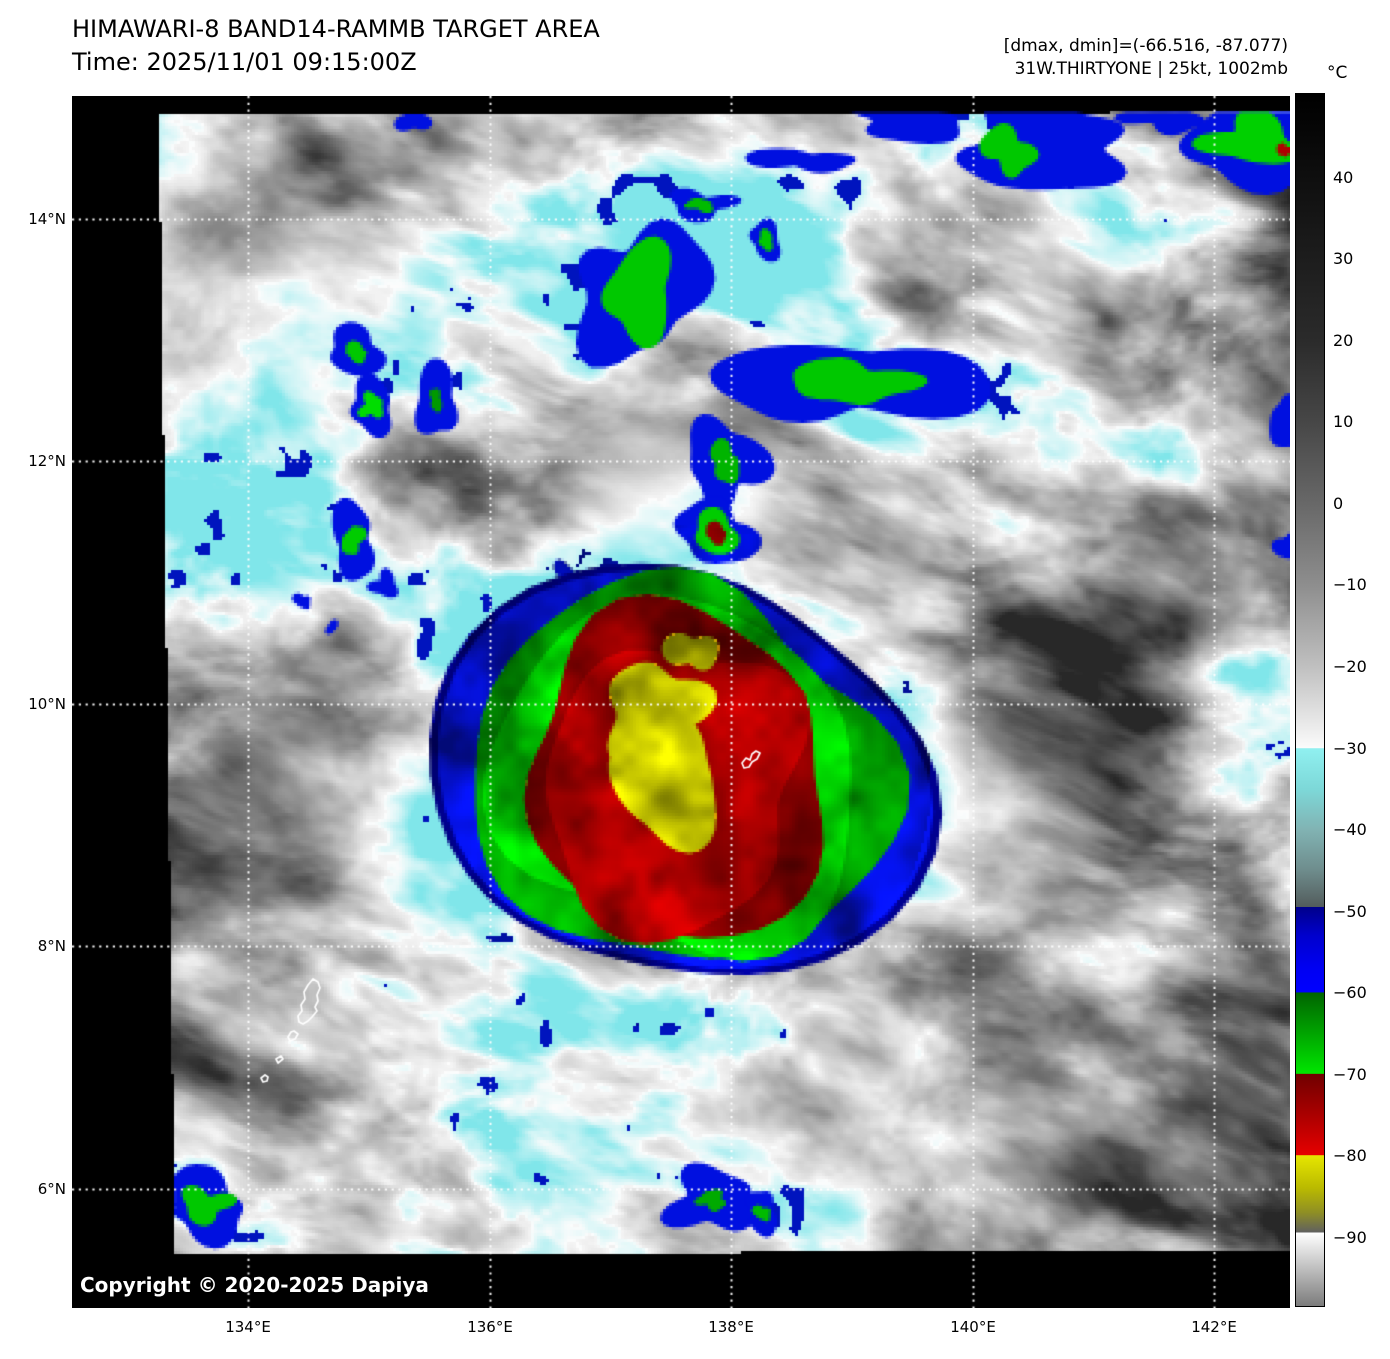 The image size is (1390, 1359). What do you see at coordinates (731, 1327) in the screenshot?
I see `lon-tick-label: 138°E` at bounding box center [731, 1327].